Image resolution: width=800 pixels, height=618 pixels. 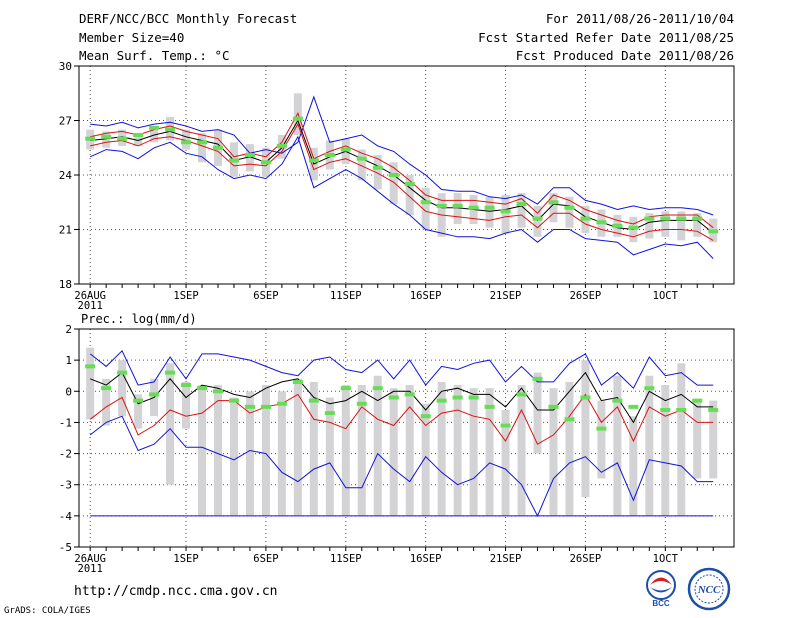 I want to click on prec-xtick-label: 1SEP, so click(x=185, y=559).